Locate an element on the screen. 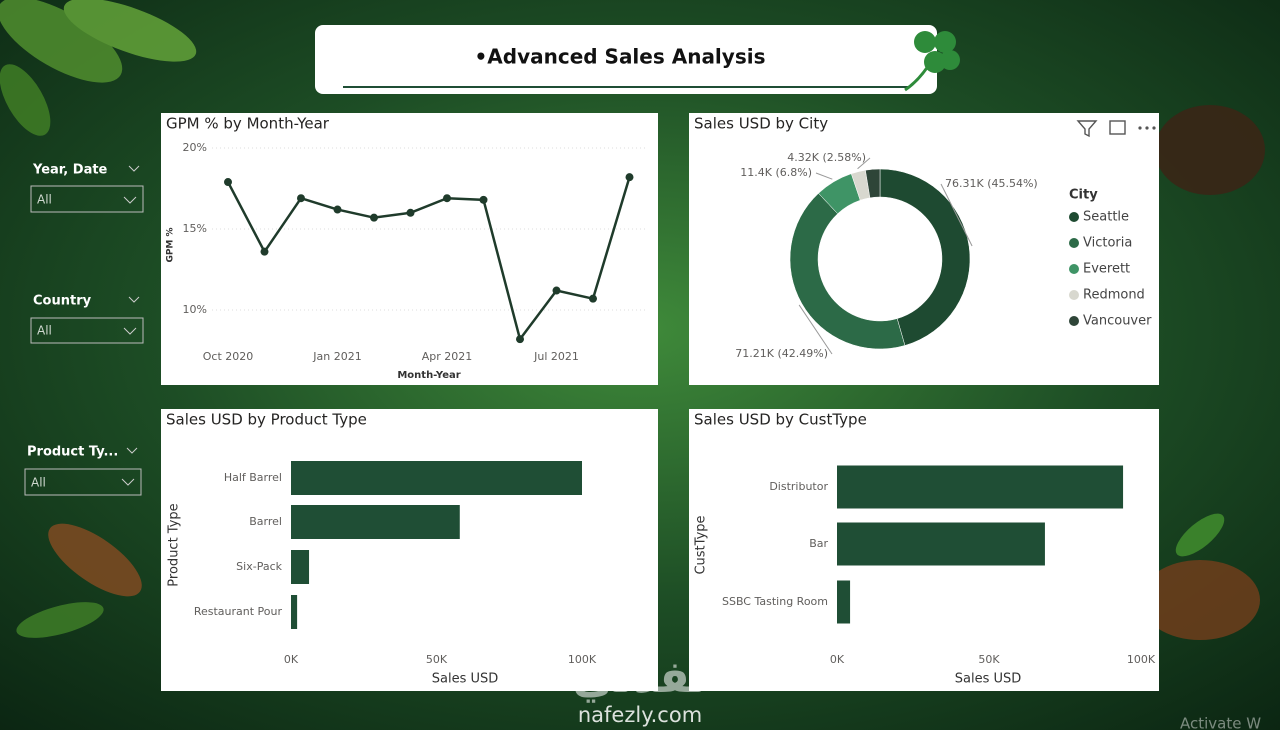  x-tick-label: Jul 2021 is located at coordinates (556, 356).